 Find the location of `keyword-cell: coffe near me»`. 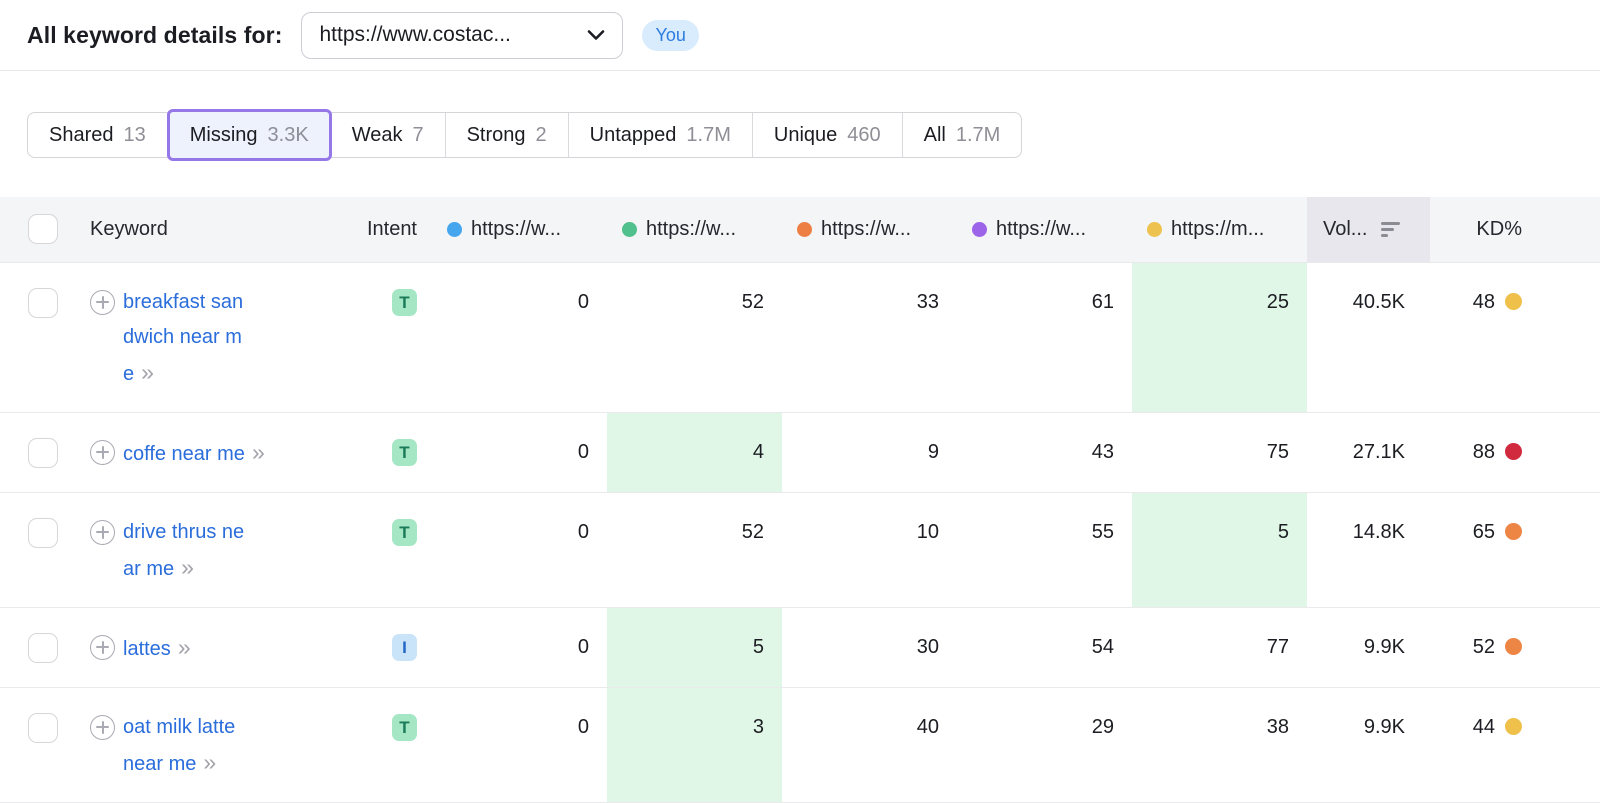

keyword-cell: coffe near me» is located at coordinates (209, 451).